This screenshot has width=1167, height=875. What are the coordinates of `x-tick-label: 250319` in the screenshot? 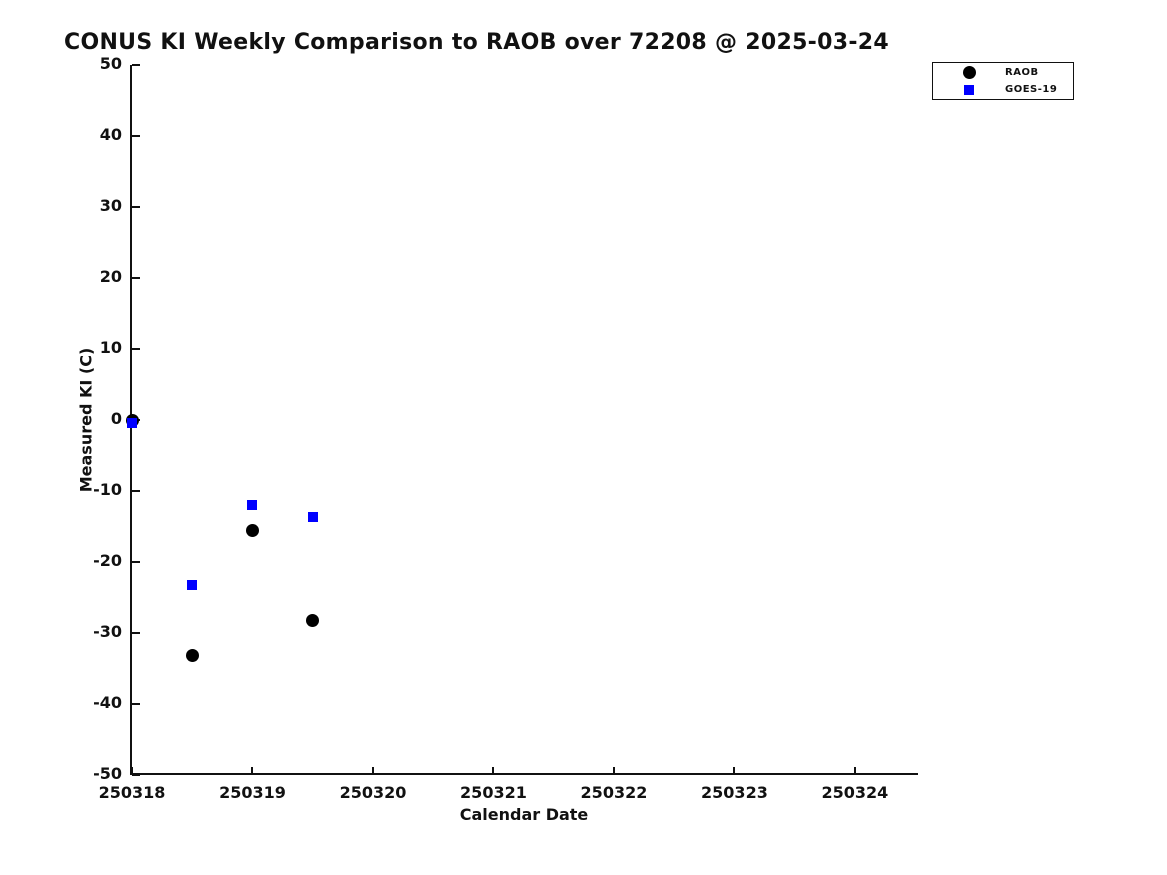 It's located at (252, 792).